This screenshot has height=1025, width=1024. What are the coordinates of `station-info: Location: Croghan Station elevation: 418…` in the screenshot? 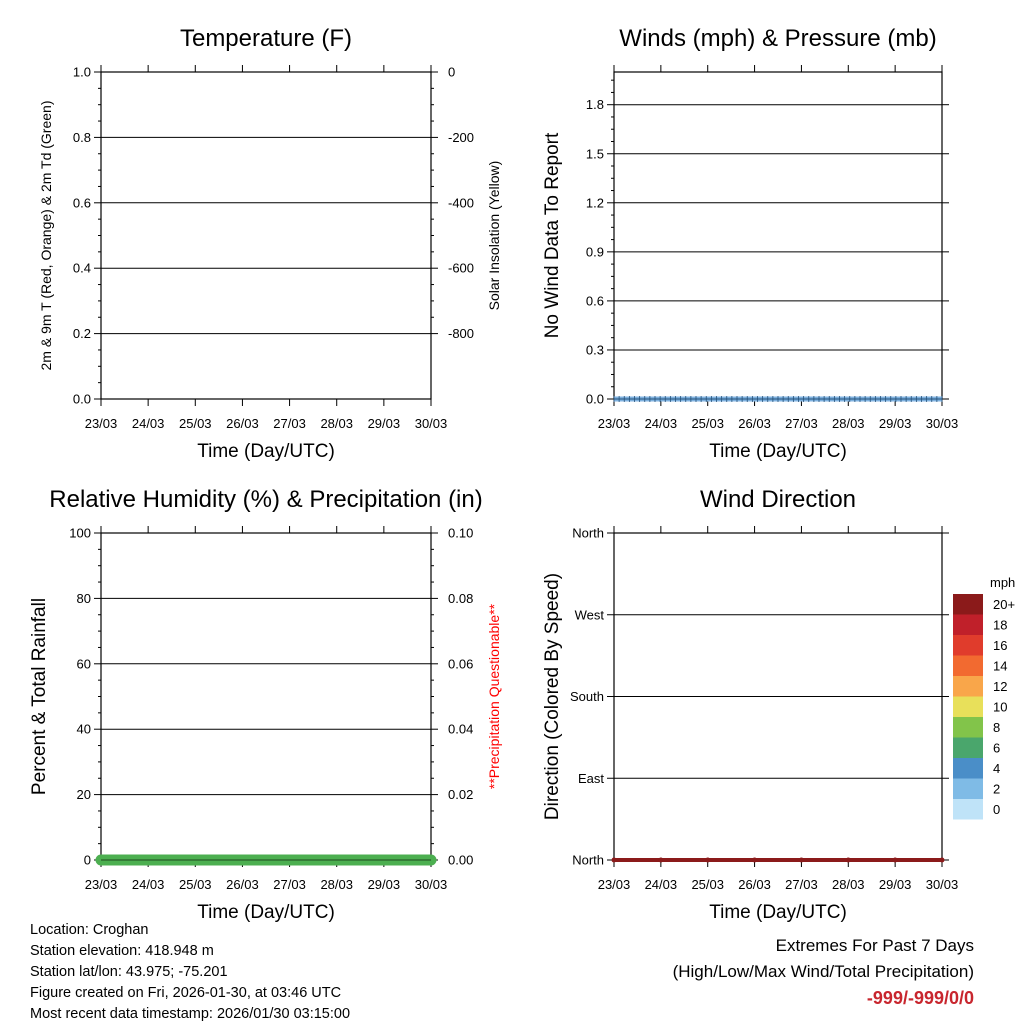 It's located at (190, 972).